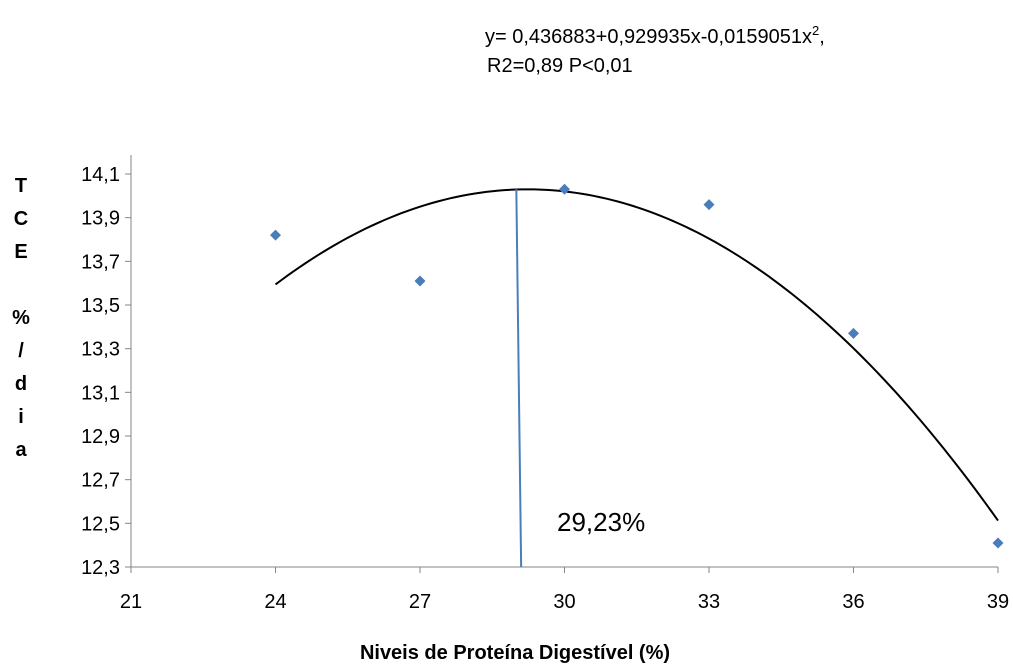 This screenshot has width=1013, height=665. I want to click on y-tick-label: 13,9, so click(100, 219).